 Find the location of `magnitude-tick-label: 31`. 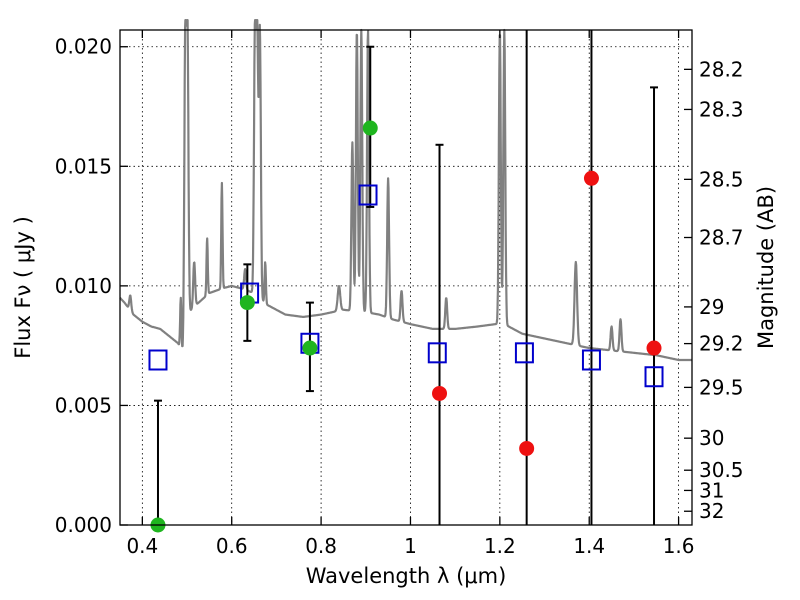

magnitude-tick-label: 31 is located at coordinates (711, 490).